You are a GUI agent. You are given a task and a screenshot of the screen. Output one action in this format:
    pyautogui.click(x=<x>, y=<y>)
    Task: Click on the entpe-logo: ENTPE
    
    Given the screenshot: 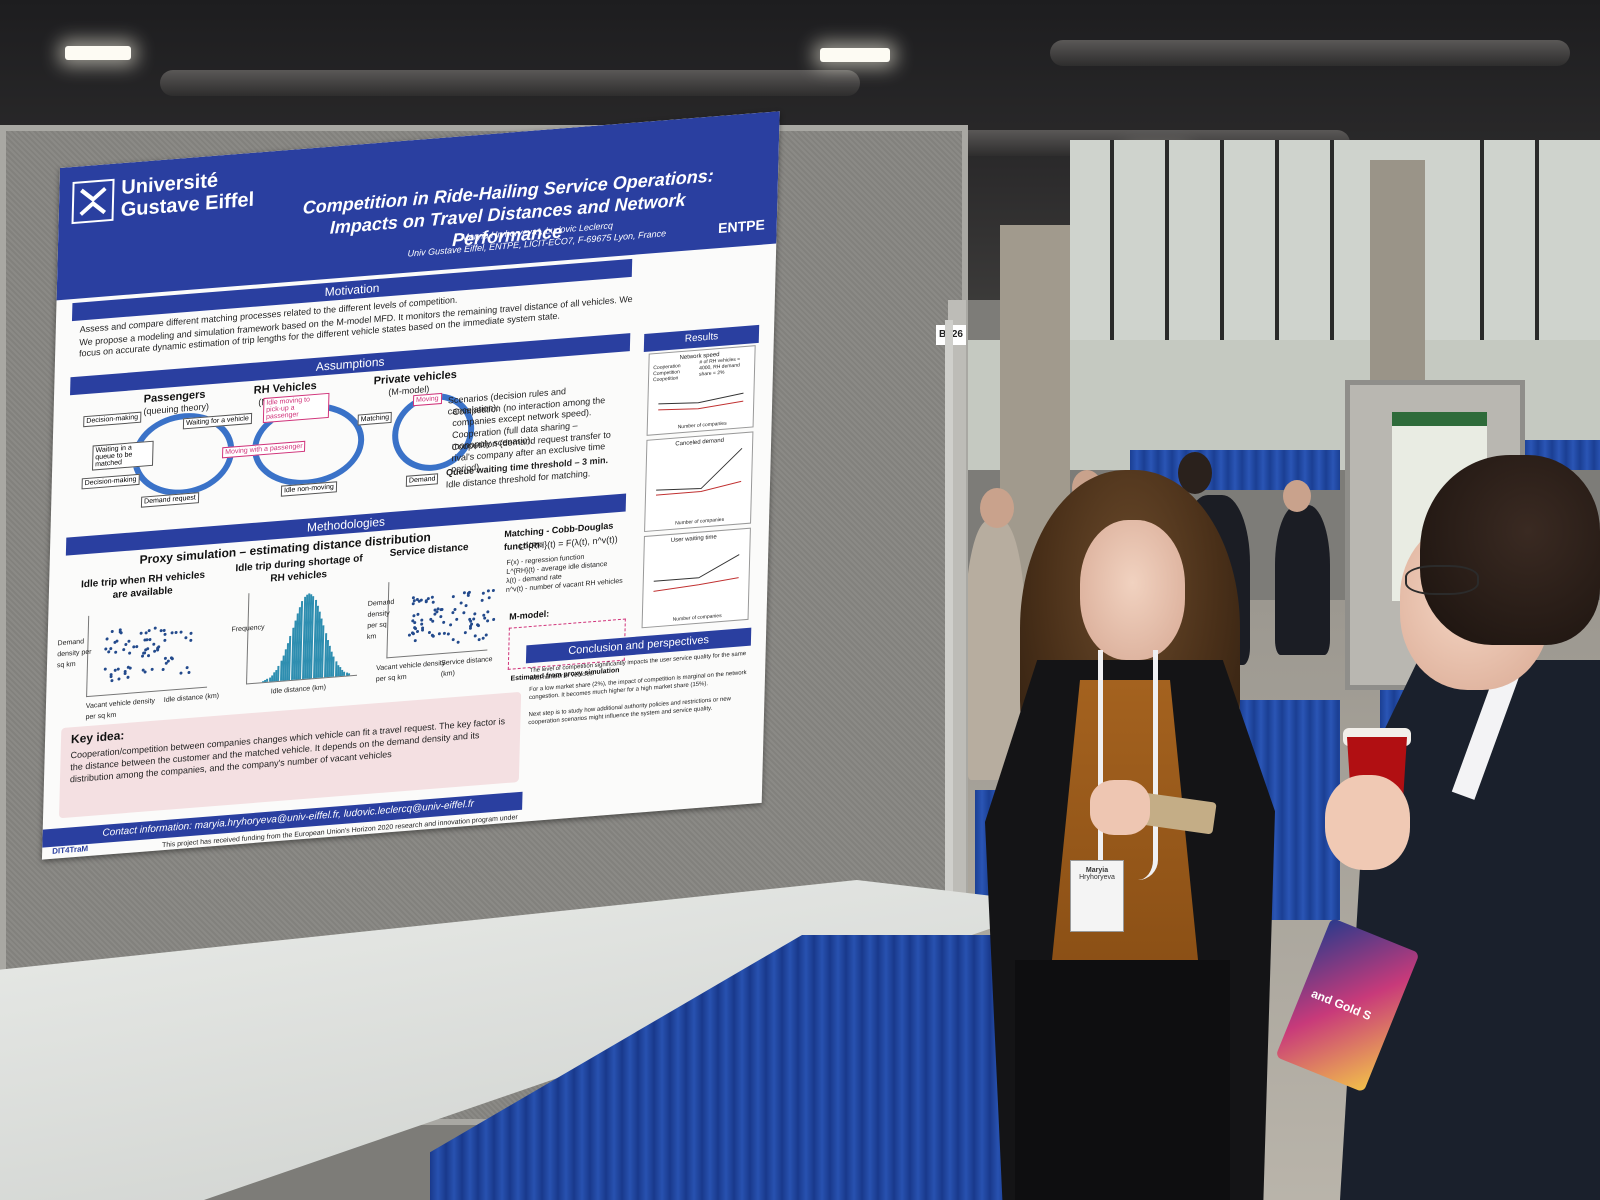 What is the action you would take?
    pyautogui.click(x=741, y=226)
    